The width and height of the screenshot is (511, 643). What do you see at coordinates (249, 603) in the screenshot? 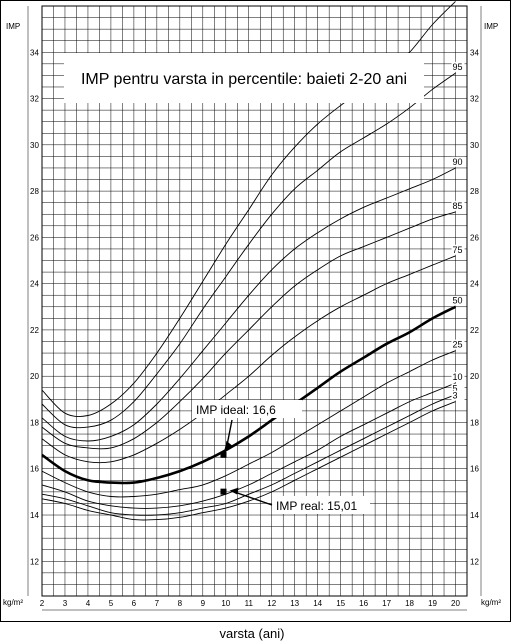
I see `x-tick-label: 11` at bounding box center [249, 603].